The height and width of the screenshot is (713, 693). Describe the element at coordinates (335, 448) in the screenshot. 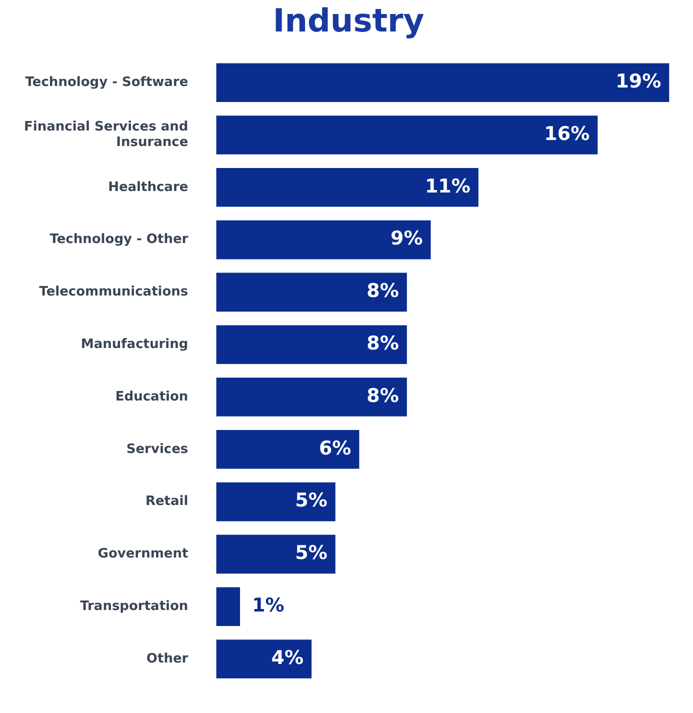

I see `data-label: 6%` at that location.